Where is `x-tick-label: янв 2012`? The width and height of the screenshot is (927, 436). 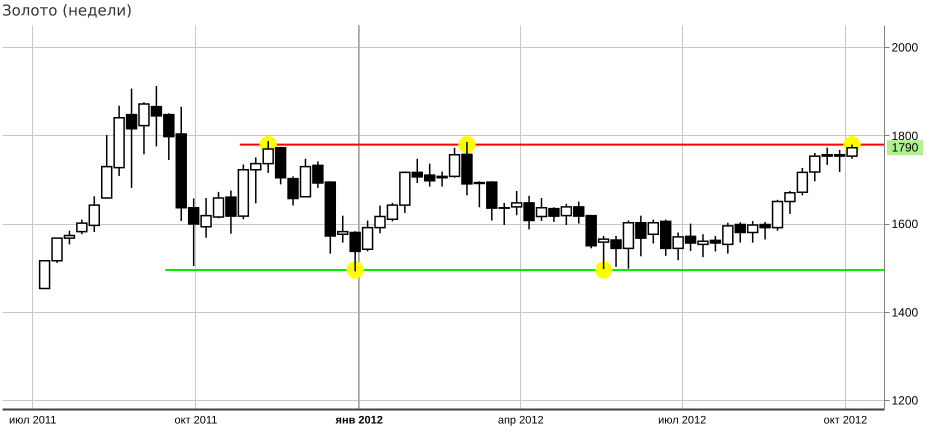 x-tick-label: янв 2012 is located at coordinates (359, 420).